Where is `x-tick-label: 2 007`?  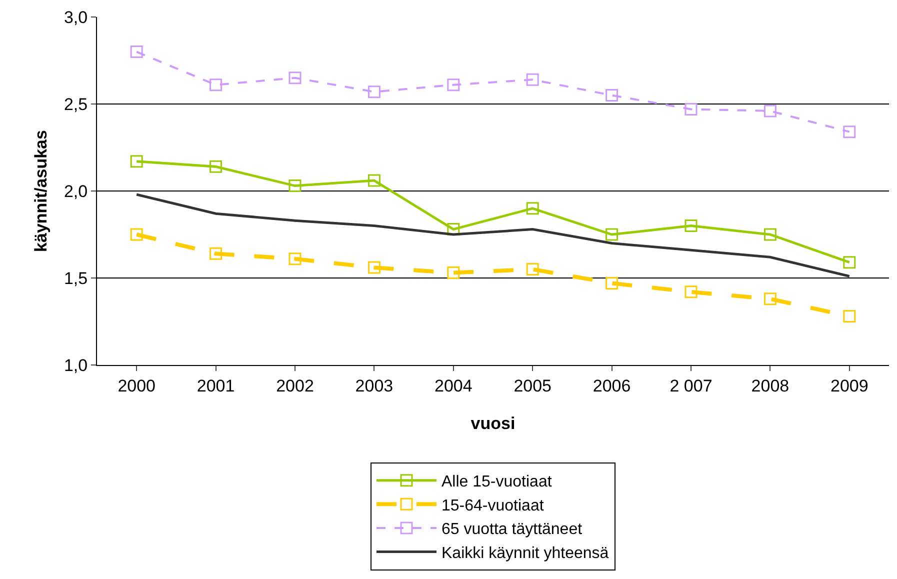 x-tick-label: 2 007 is located at coordinates (691, 386).